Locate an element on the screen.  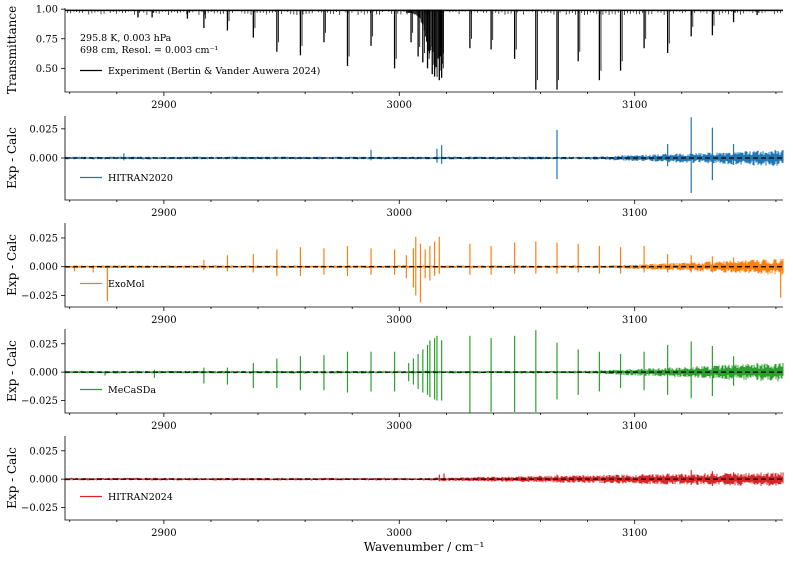
x-axis-label: Wavenumber / cm⁻¹ is located at coordinates (424, 547).